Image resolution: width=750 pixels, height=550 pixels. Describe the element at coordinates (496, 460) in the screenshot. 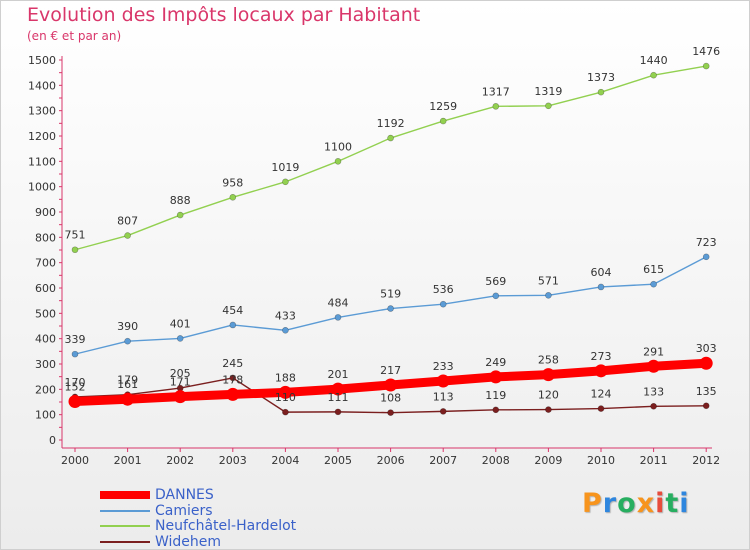

I see `x-tick-label: 2008` at that location.